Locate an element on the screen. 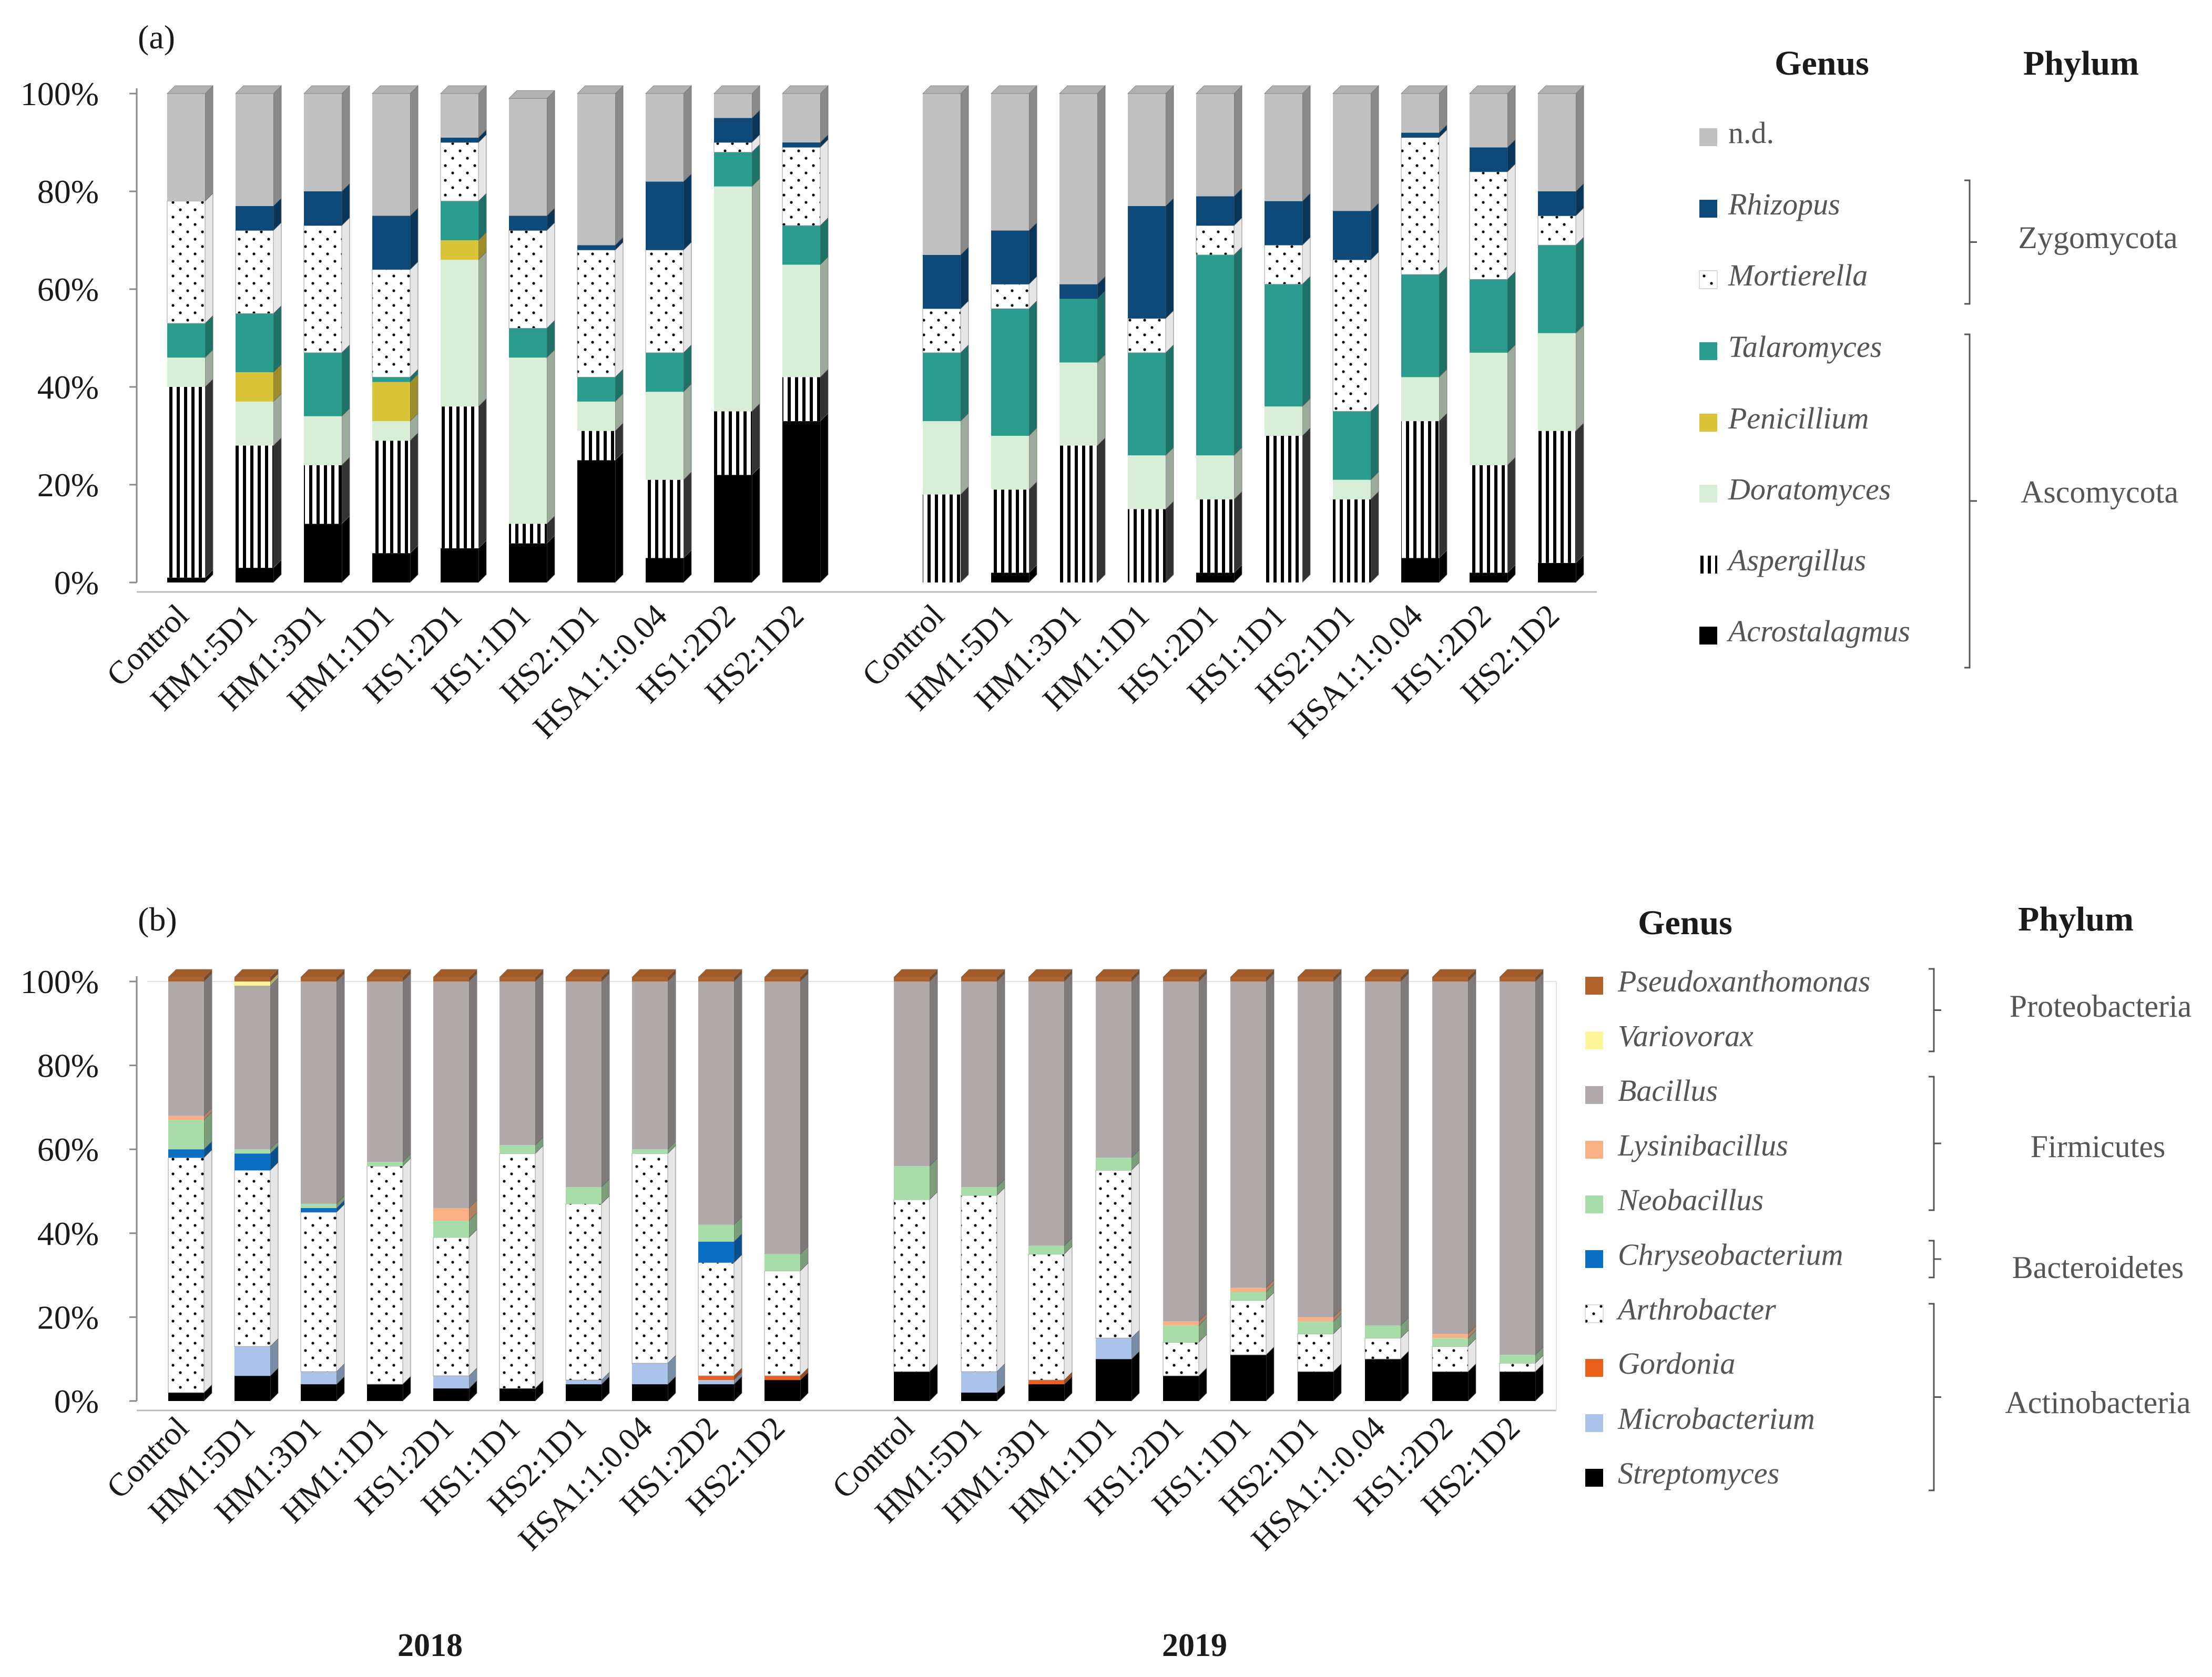  bar-2019-hs2-1d2 is located at coordinates (1521, 1186).